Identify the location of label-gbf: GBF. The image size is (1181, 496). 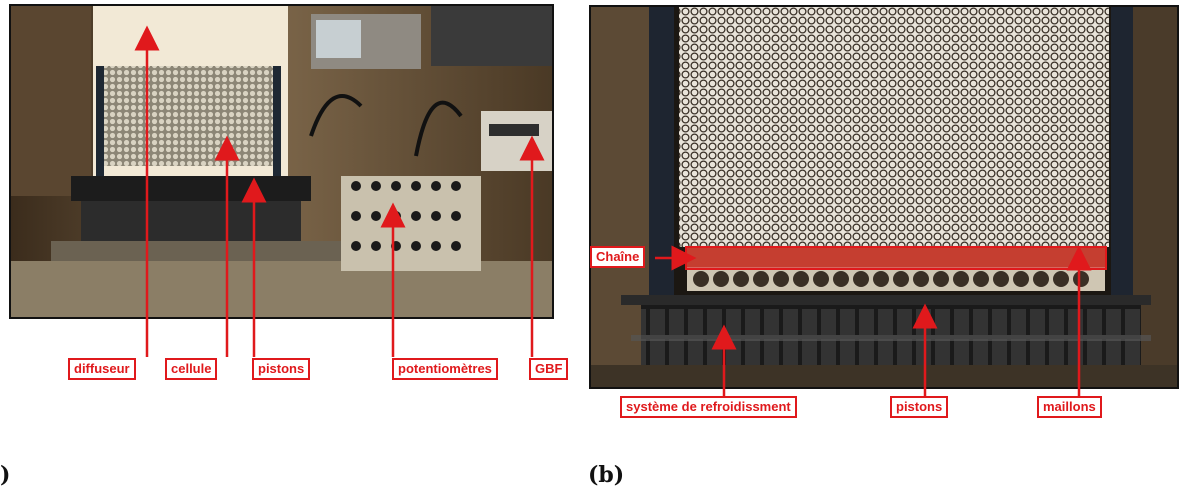
(549, 369).